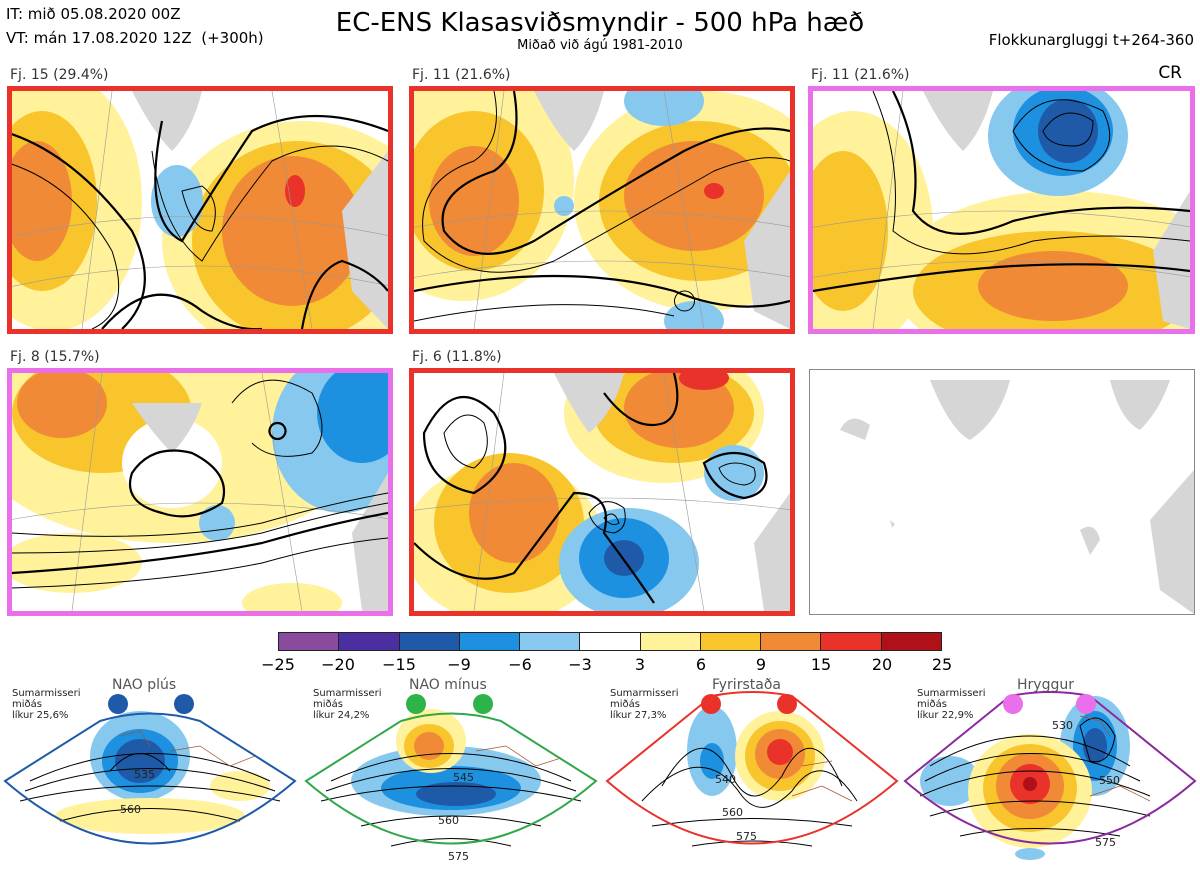 The image size is (1200, 871). I want to click on colorbar-tick: 20, so click(882, 664).